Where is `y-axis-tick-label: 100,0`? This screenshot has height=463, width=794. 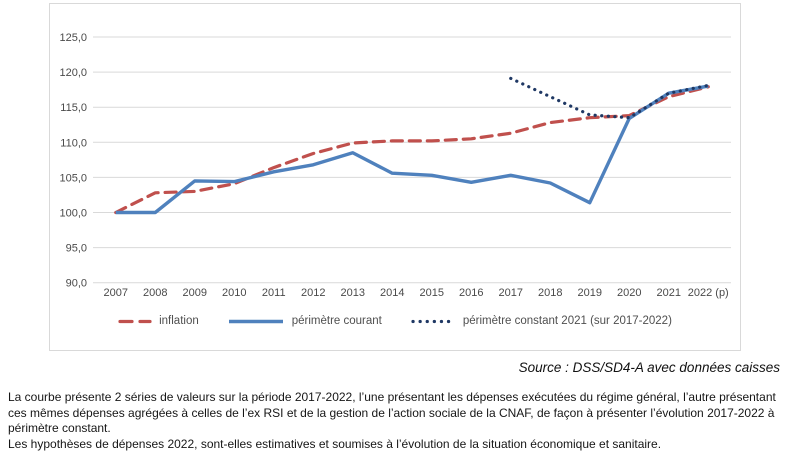
y-axis-tick-label: 100,0 is located at coordinates (73, 214).